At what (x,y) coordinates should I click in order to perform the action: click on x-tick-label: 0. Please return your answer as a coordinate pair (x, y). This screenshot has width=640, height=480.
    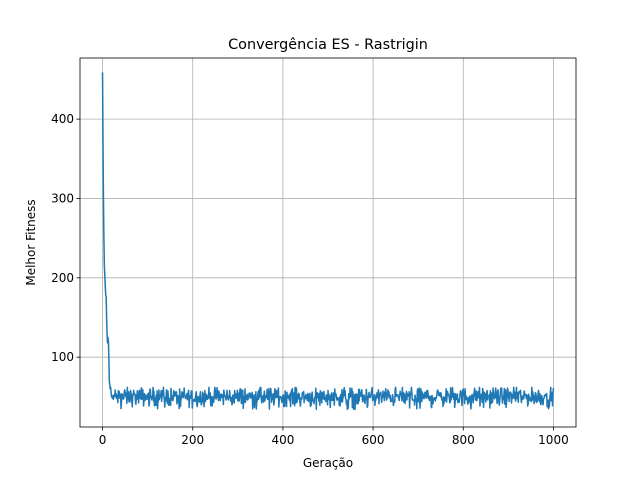
    Looking at the image, I should click on (103, 440).